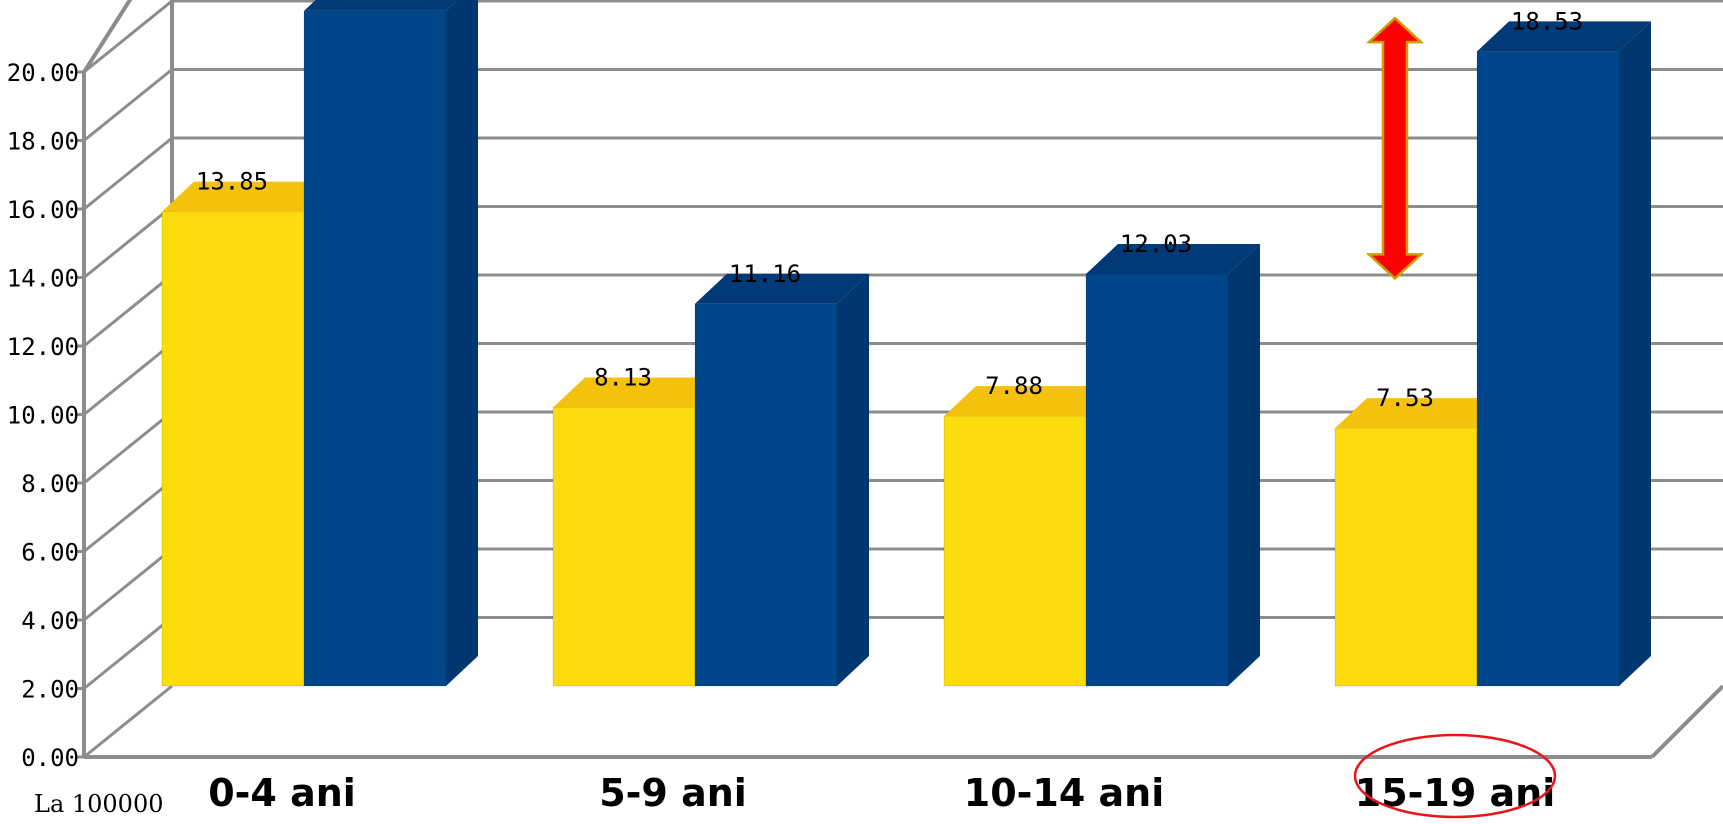 The width and height of the screenshot is (1723, 824). What do you see at coordinates (43, 279) in the screenshot?
I see `y-tick-label: 14.00` at bounding box center [43, 279].